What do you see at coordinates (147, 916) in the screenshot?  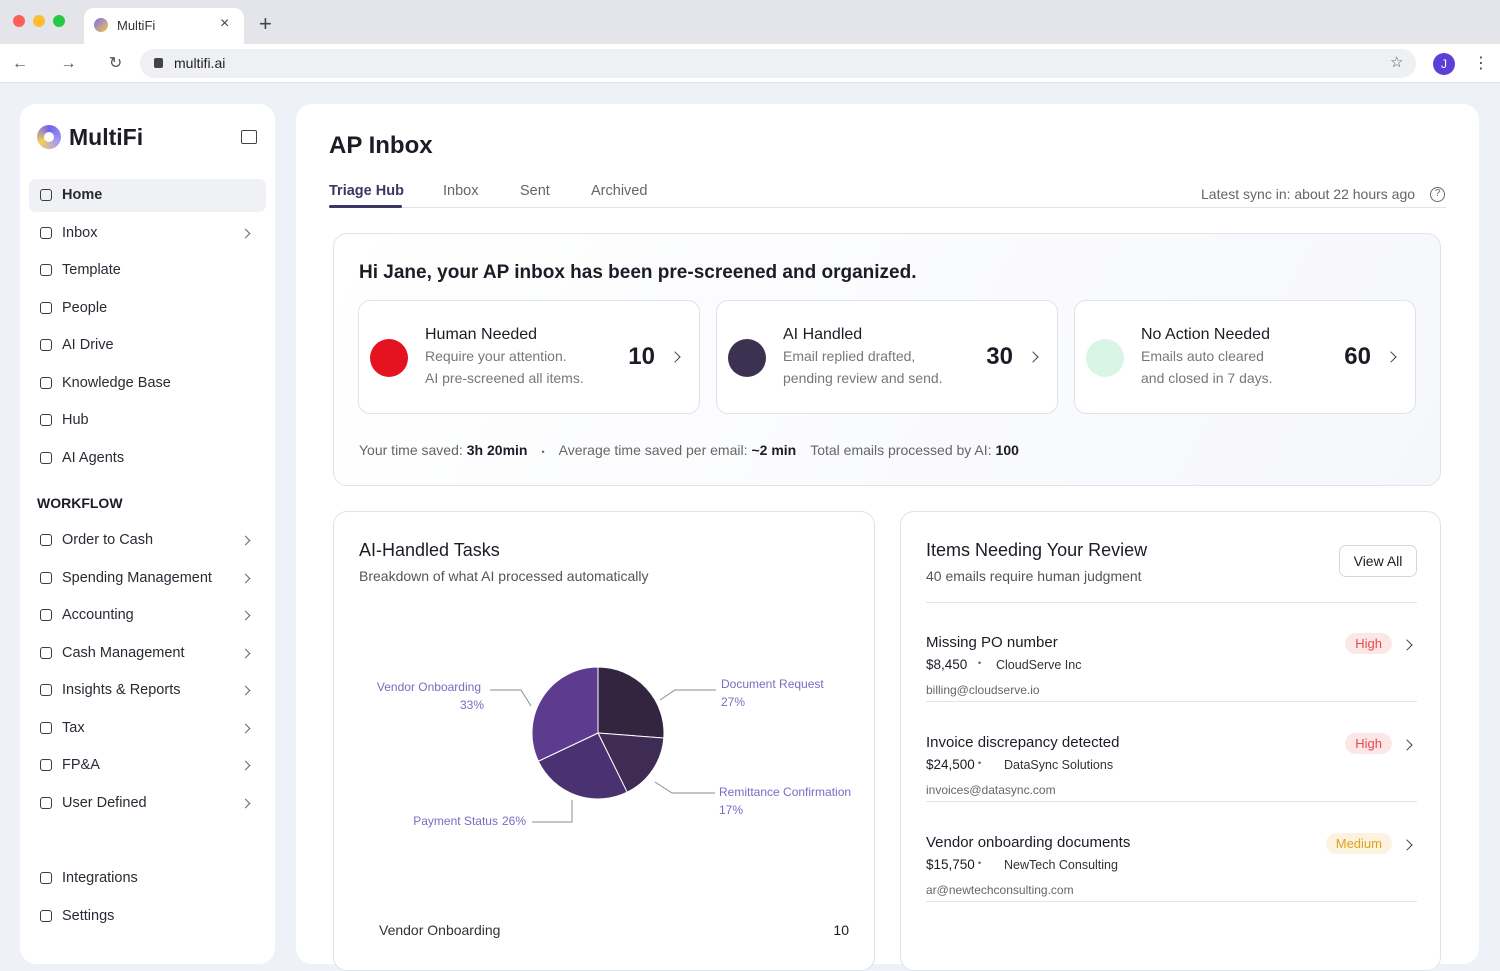 I see `nav-item: Settings` at bounding box center [147, 916].